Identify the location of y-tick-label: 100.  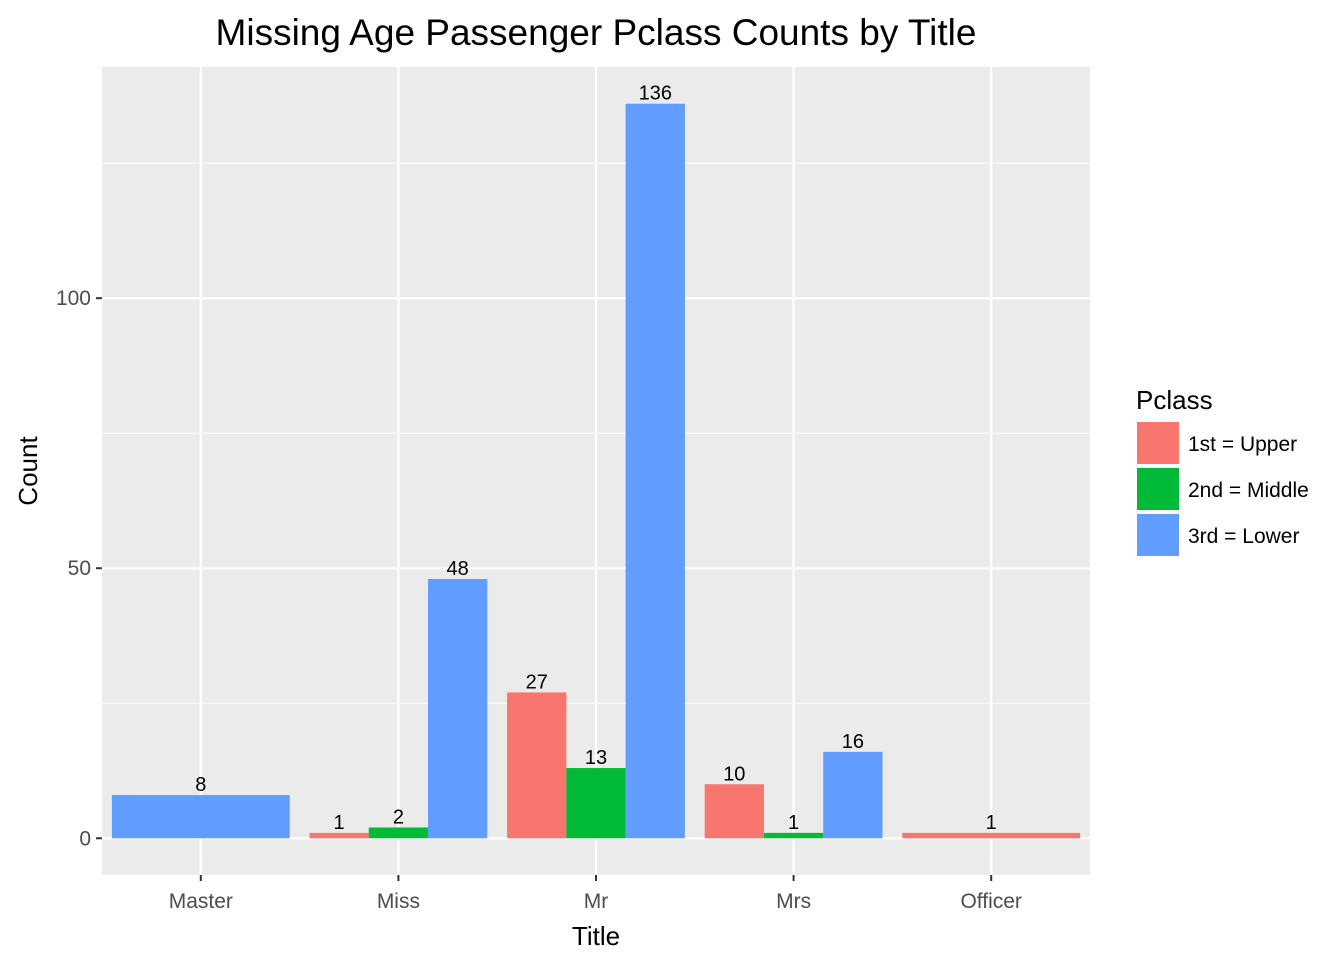
(73, 298).